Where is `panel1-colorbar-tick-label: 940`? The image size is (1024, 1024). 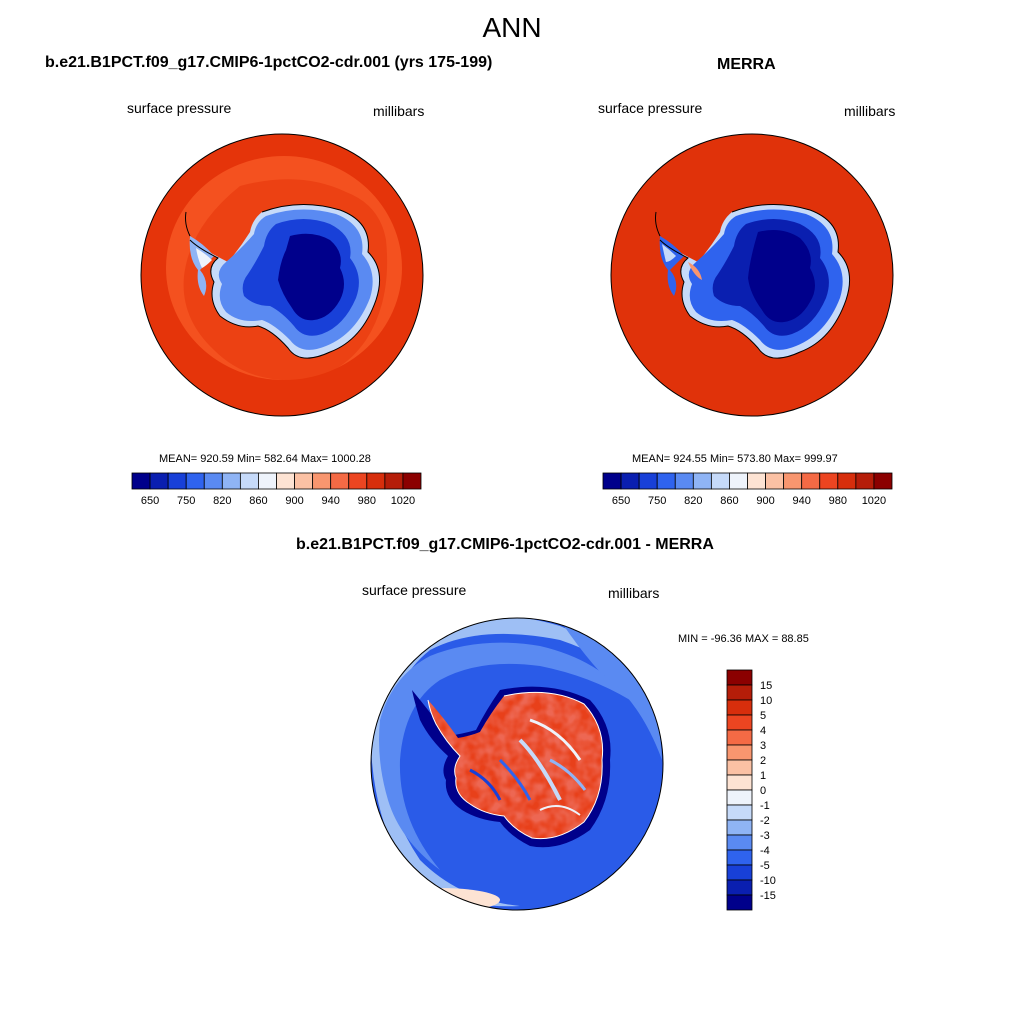 panel1-colorbar-tick-label: 940 is located at coordinates (331, 501).